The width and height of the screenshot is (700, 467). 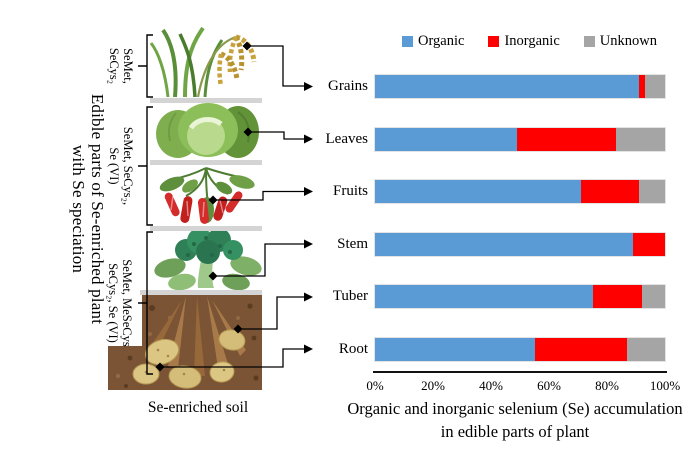 I want to click on legend-item-inorganic: Inorganic, so click(x=524, y=41).